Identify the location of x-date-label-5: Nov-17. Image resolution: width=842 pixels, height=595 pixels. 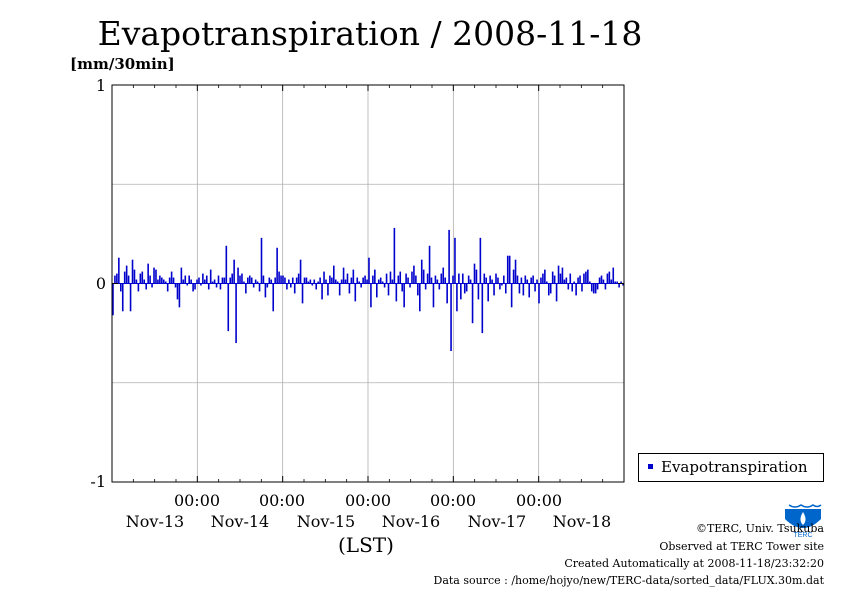
(497, 521).